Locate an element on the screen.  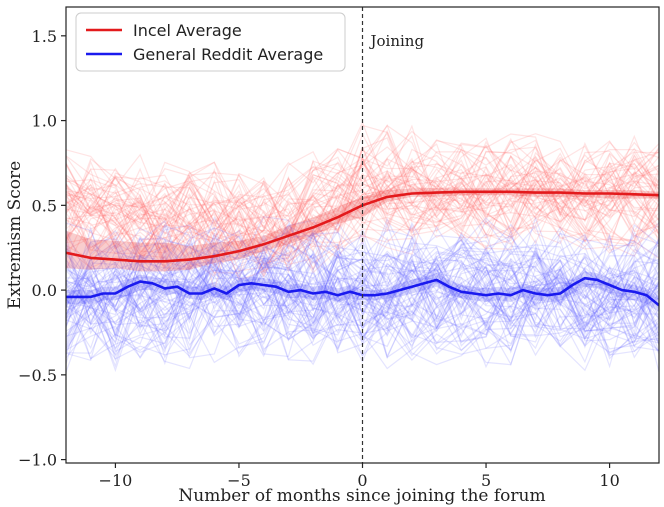
y-axis-label: Extremism Score is located at coordinates (15, 235).